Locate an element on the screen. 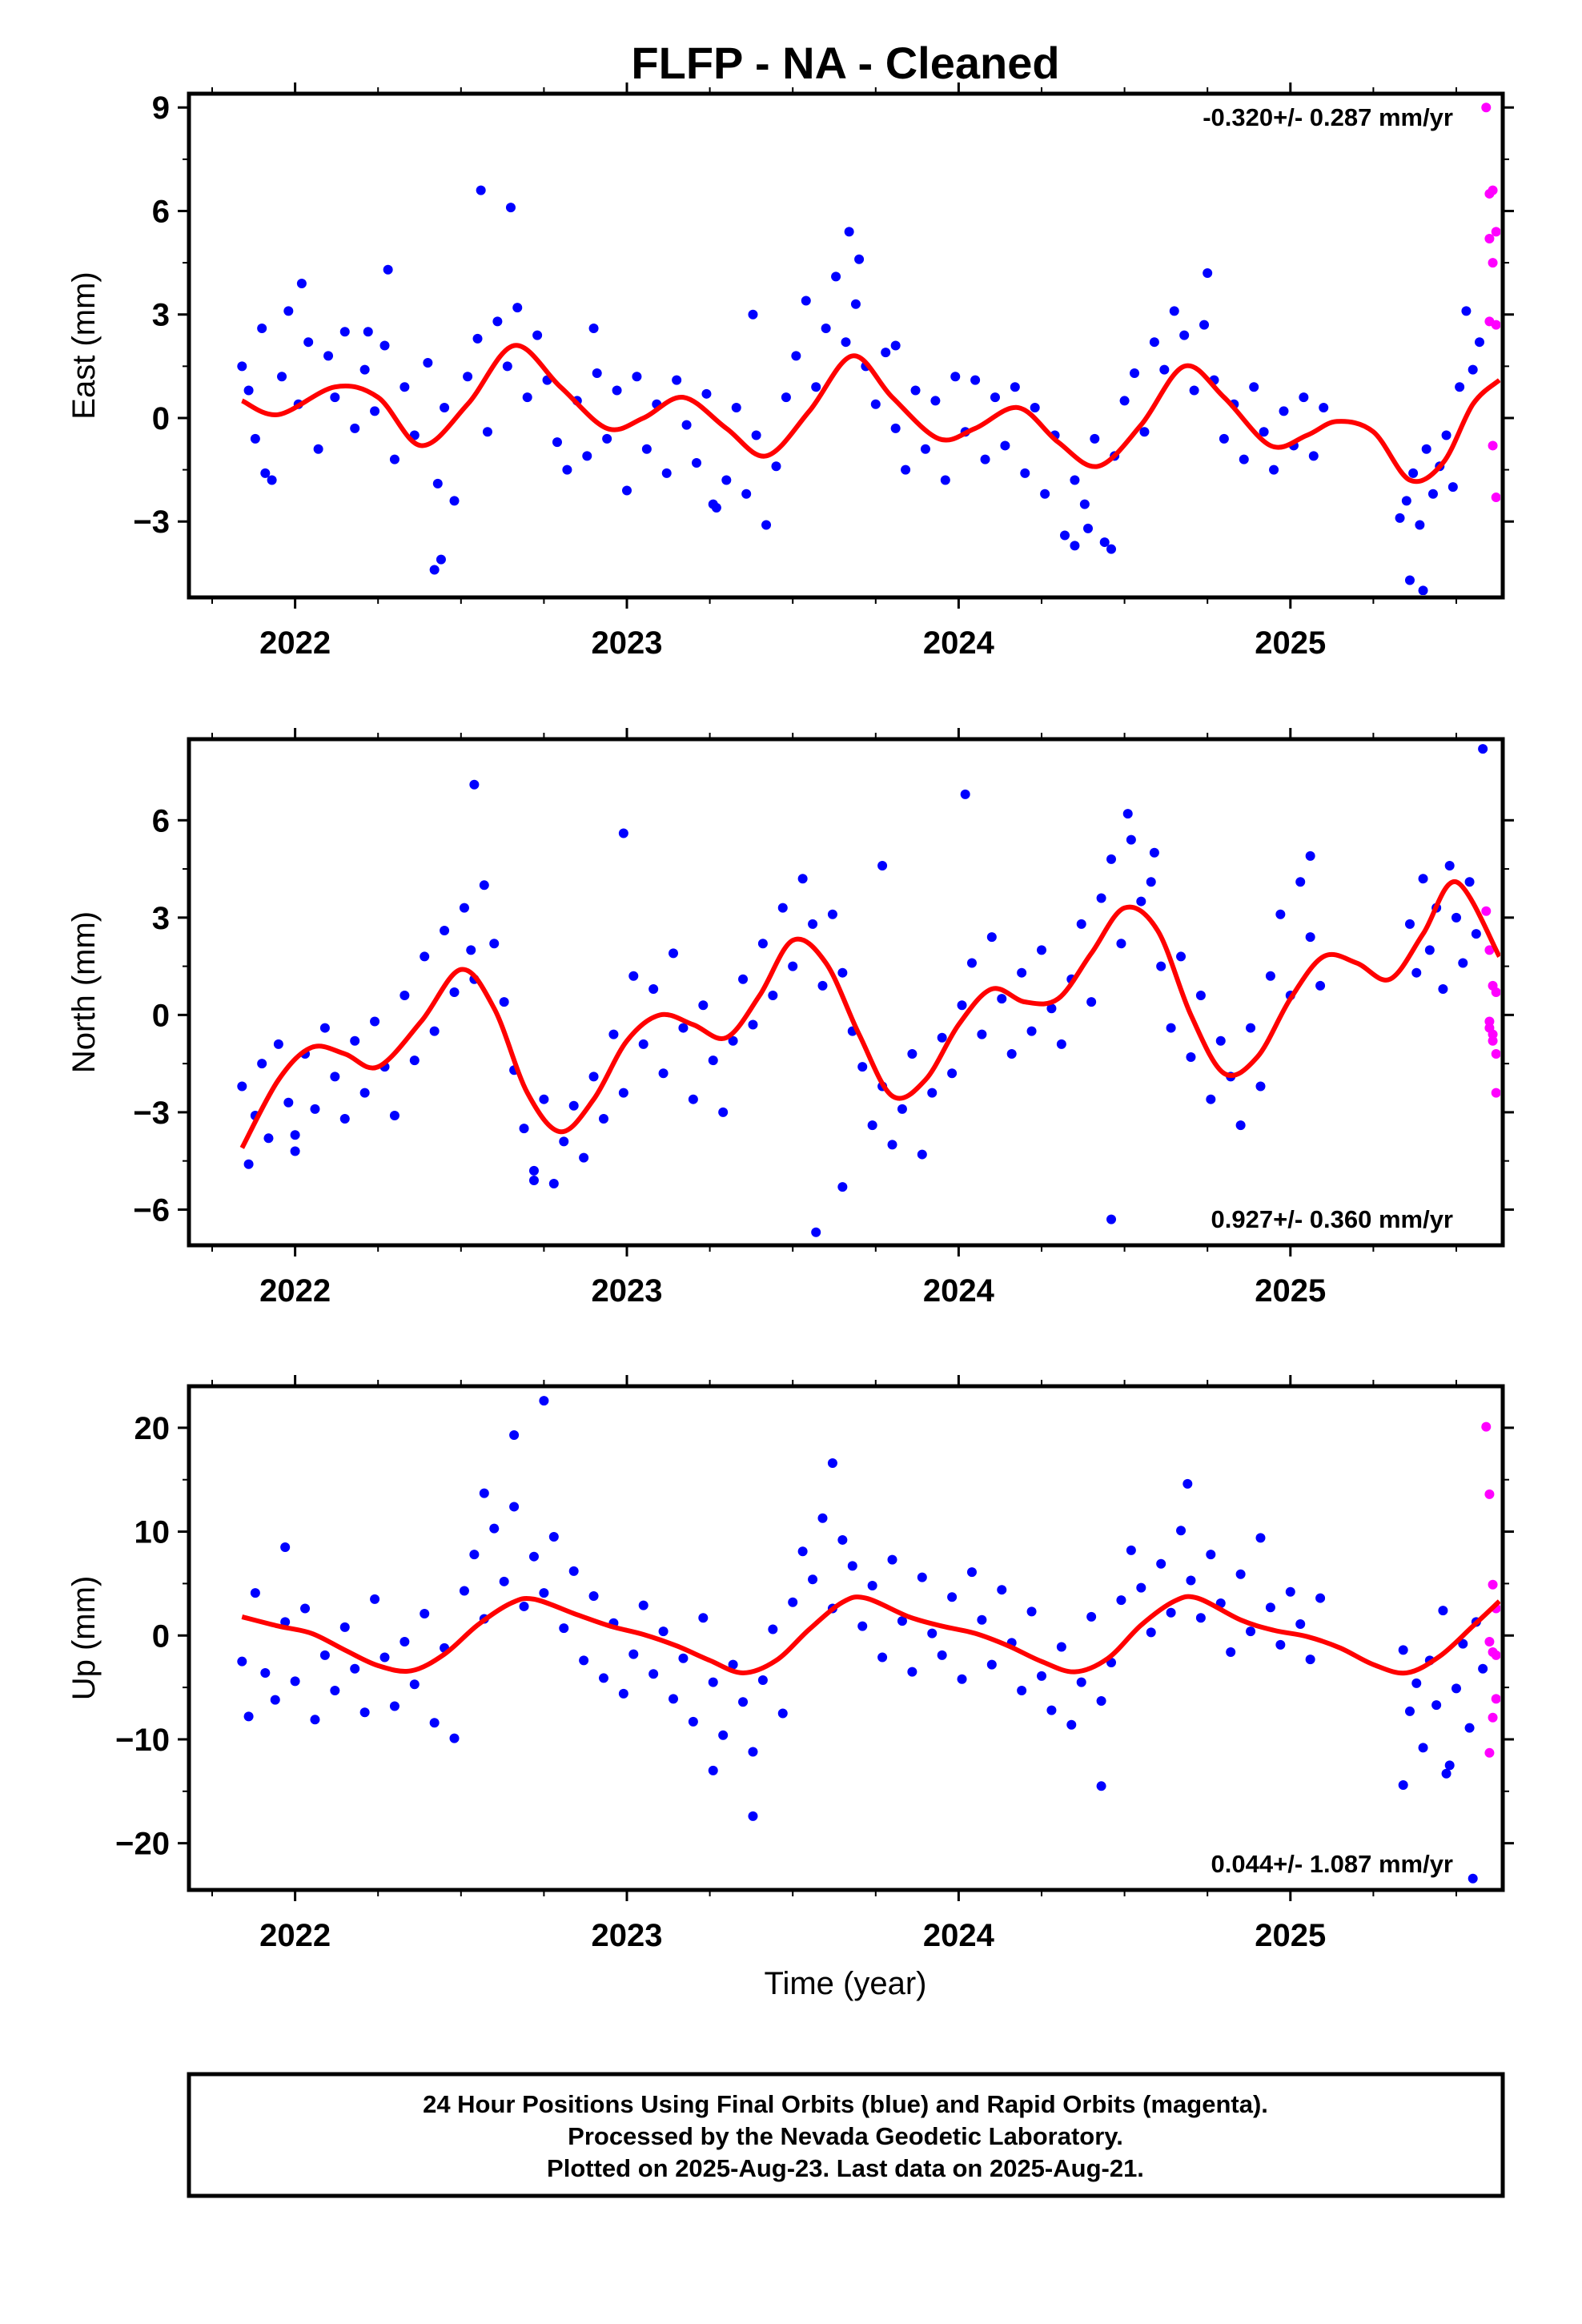  up-x-tick-label: 2023 is located at coordinates (628, 1936).